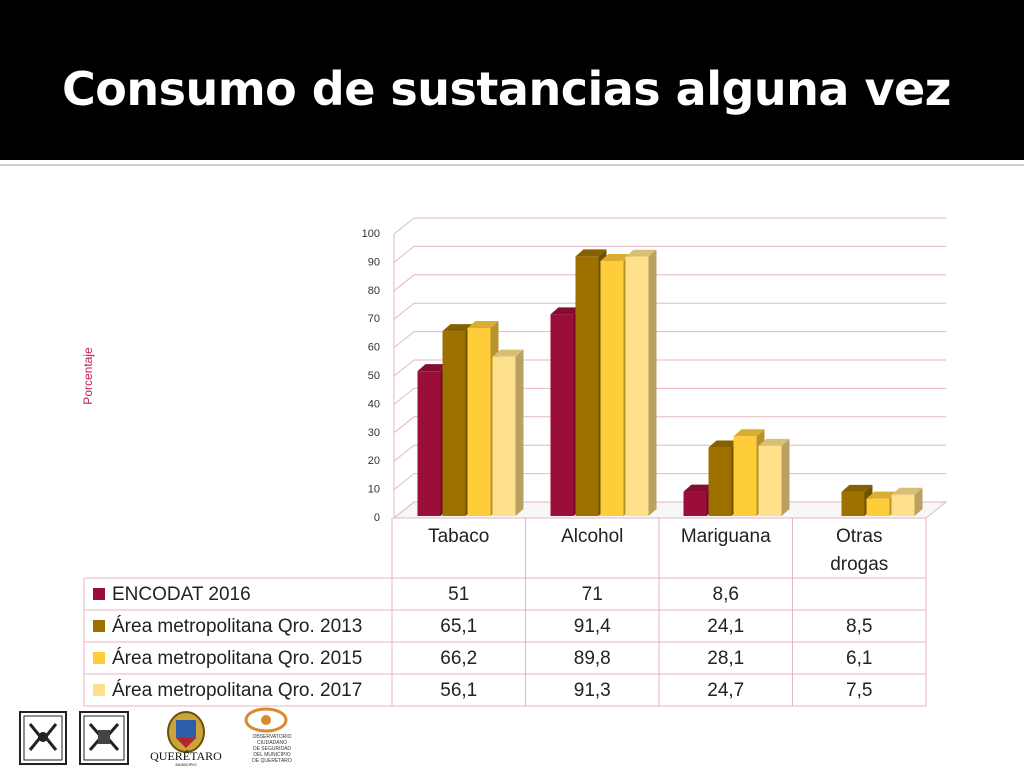  Describe the element at coordinates (859, 626) in the screenshot. I see `table-cell-value: 8,5` at that location.